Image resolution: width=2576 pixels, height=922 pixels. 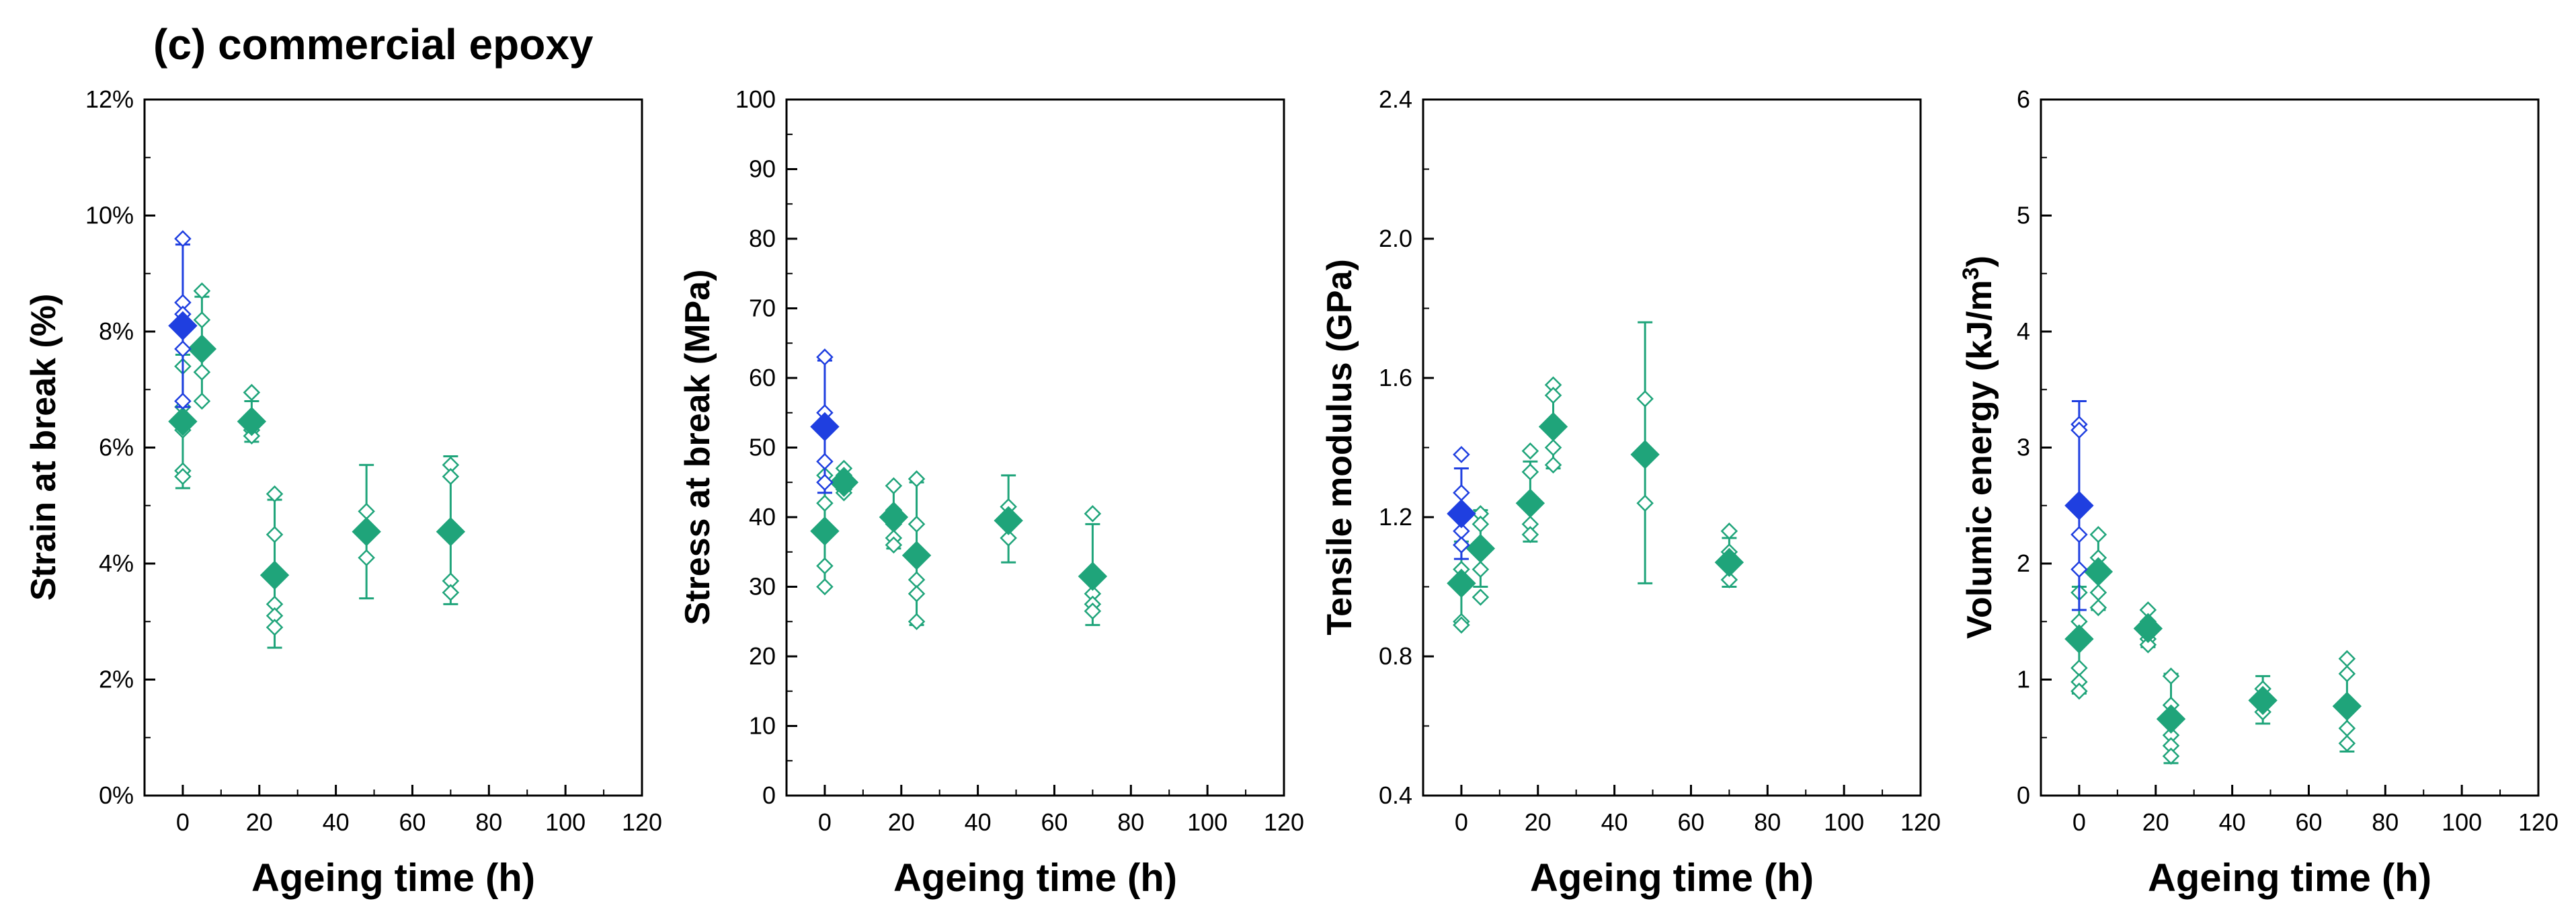 I want to click on y-tick-label: 1, so click(x=2023, y=679).